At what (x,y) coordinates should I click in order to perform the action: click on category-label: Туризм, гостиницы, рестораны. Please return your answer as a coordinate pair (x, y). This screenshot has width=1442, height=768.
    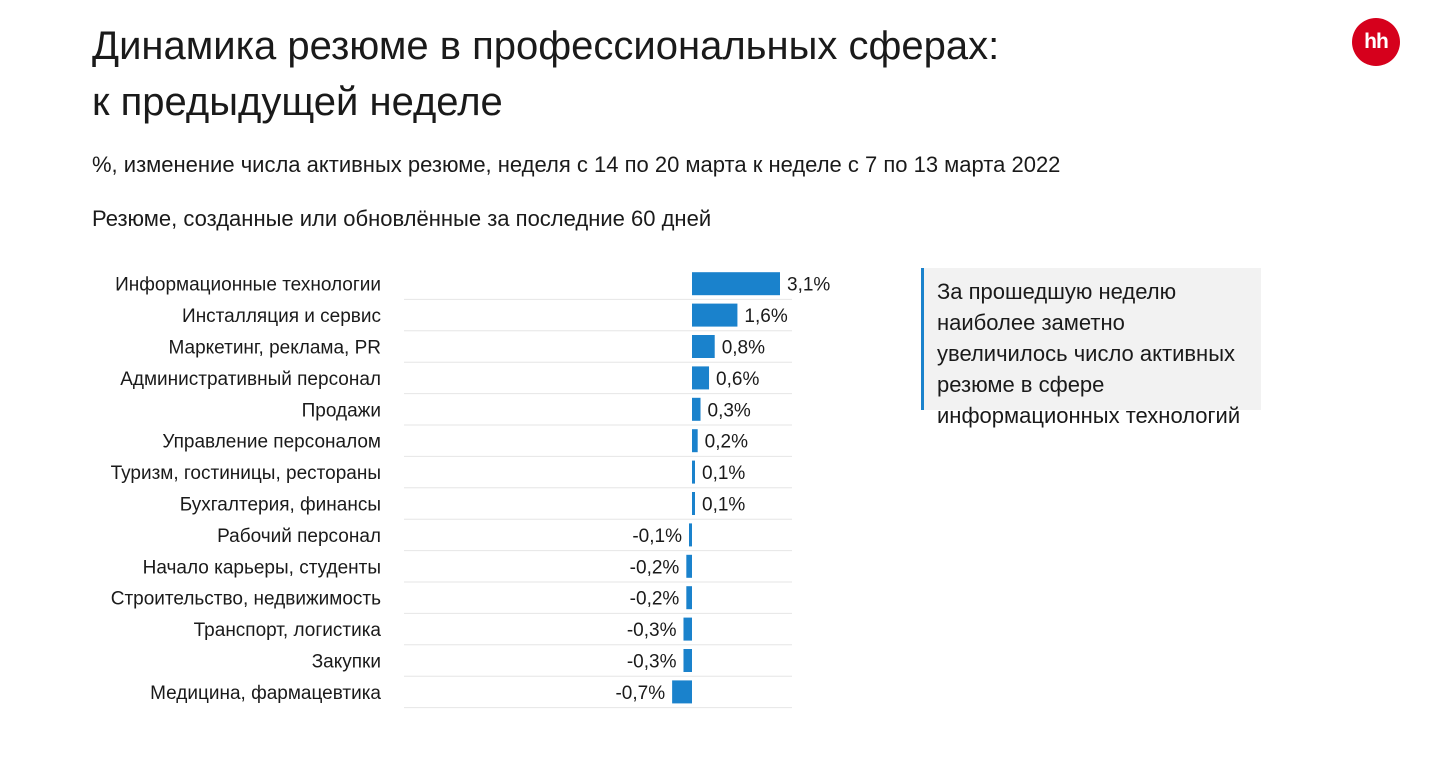
    Looking at the image, I should click on (246, 473).